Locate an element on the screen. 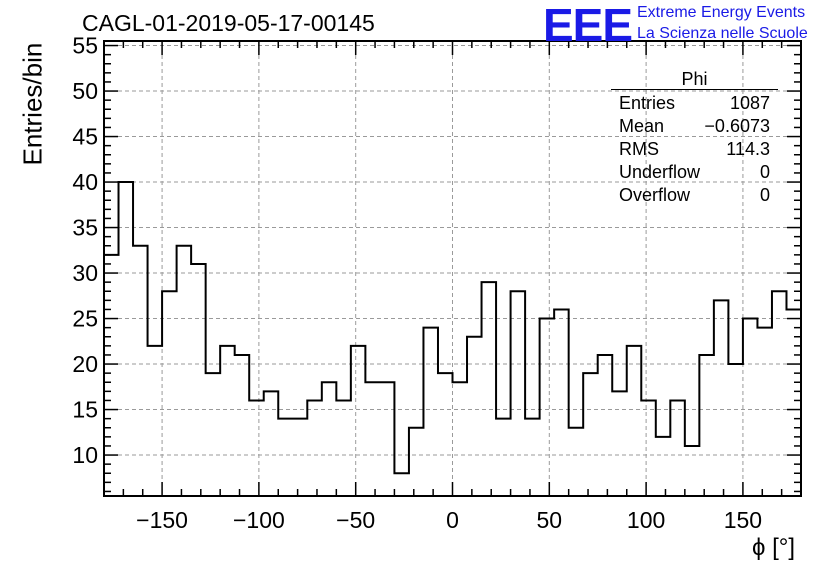  x-axis-label: ϕ [°] is located at coordinates (774, 547).